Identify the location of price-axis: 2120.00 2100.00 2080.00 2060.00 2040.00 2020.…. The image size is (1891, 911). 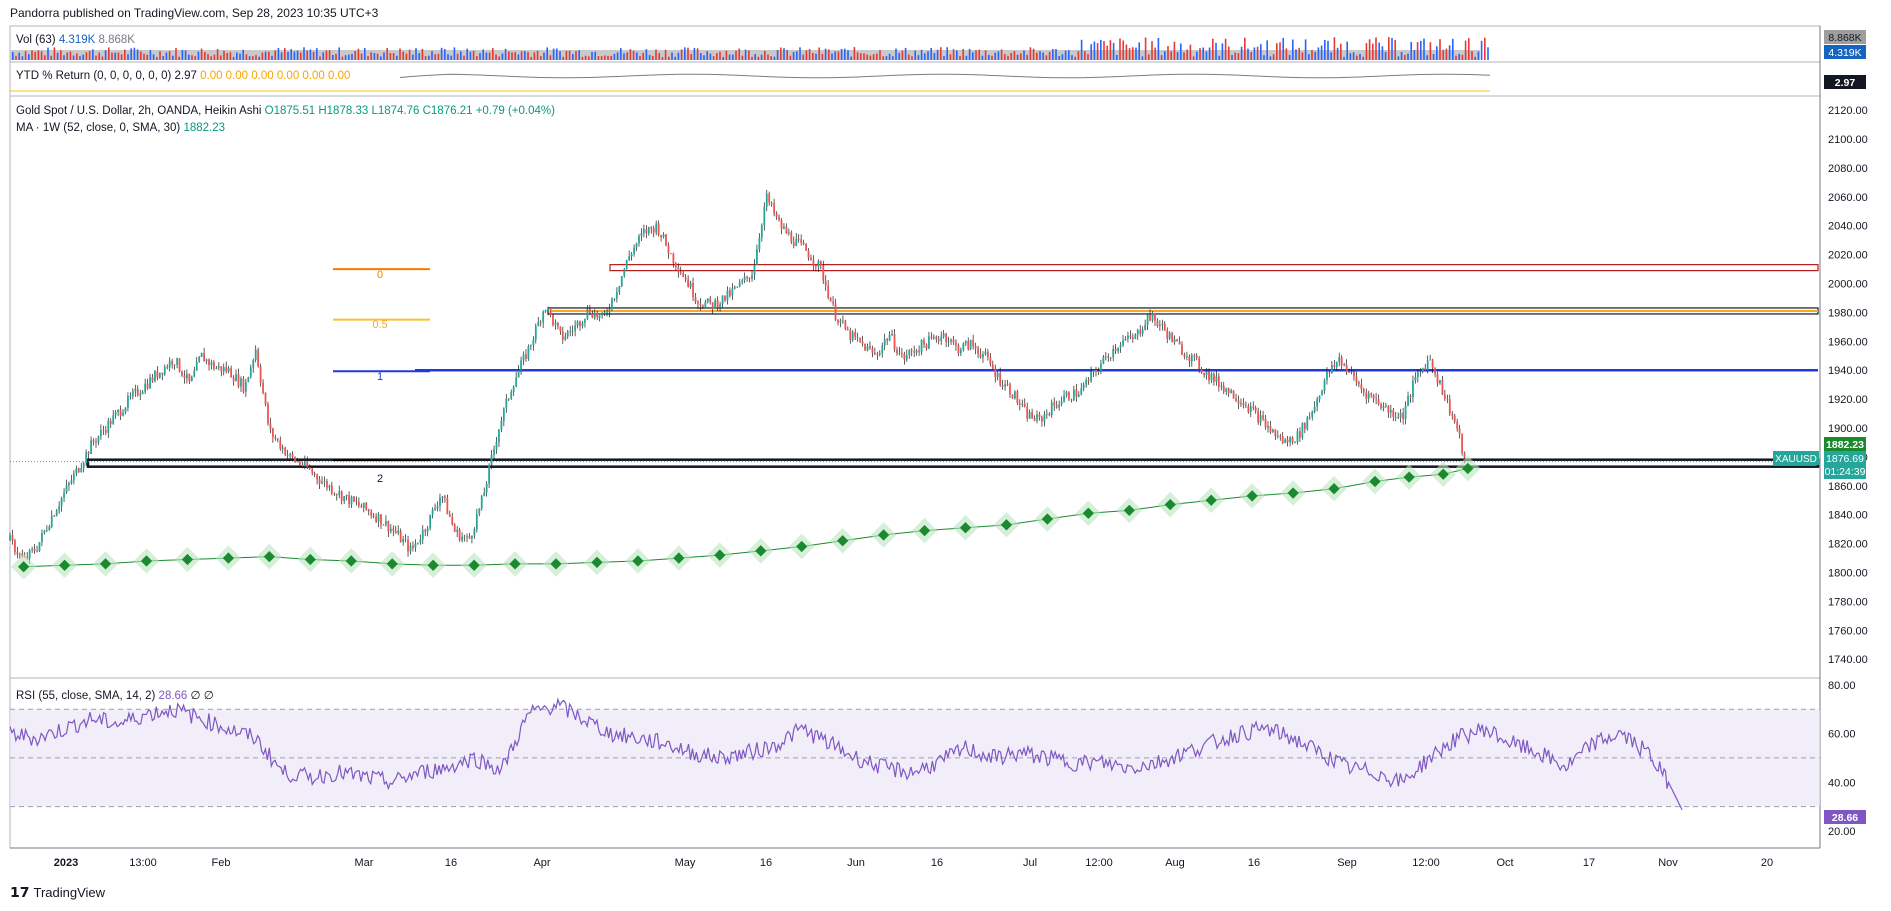
(1848, 385).